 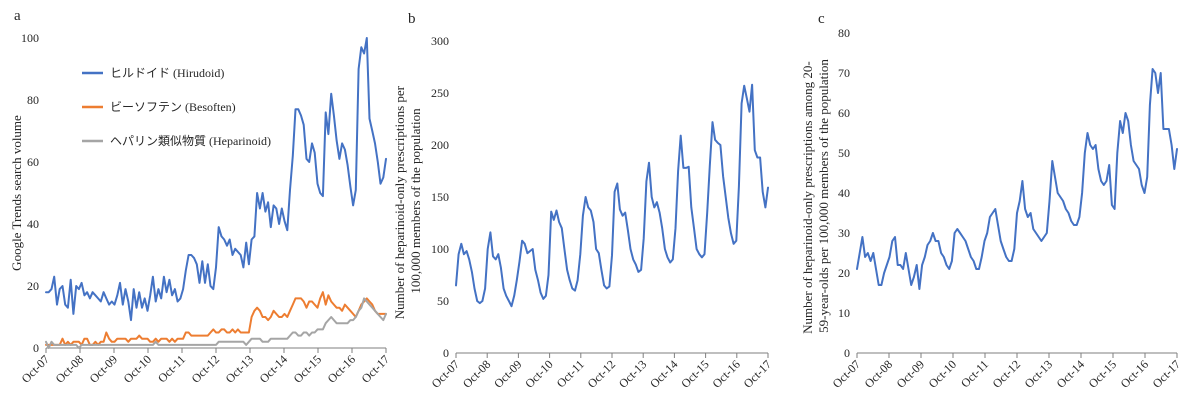 What do you see at coordinates (570, 373) in the screenshot?
I see `x-tick-label-b: Oct-11` at bounding box center [570, 373].